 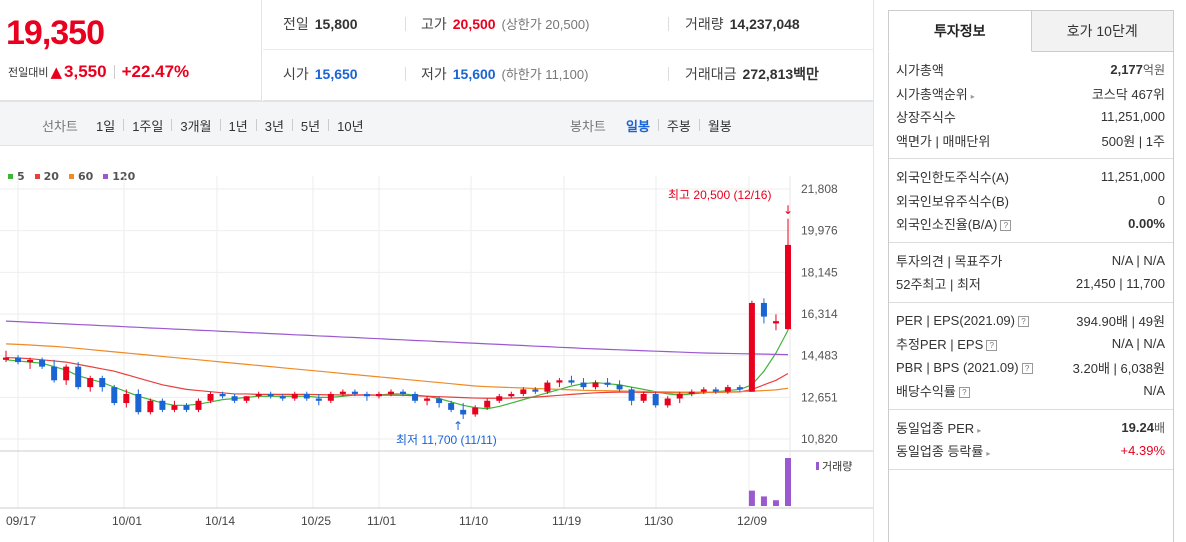 I want to click on change-label: 전일대비, so click(x=28, y=72).